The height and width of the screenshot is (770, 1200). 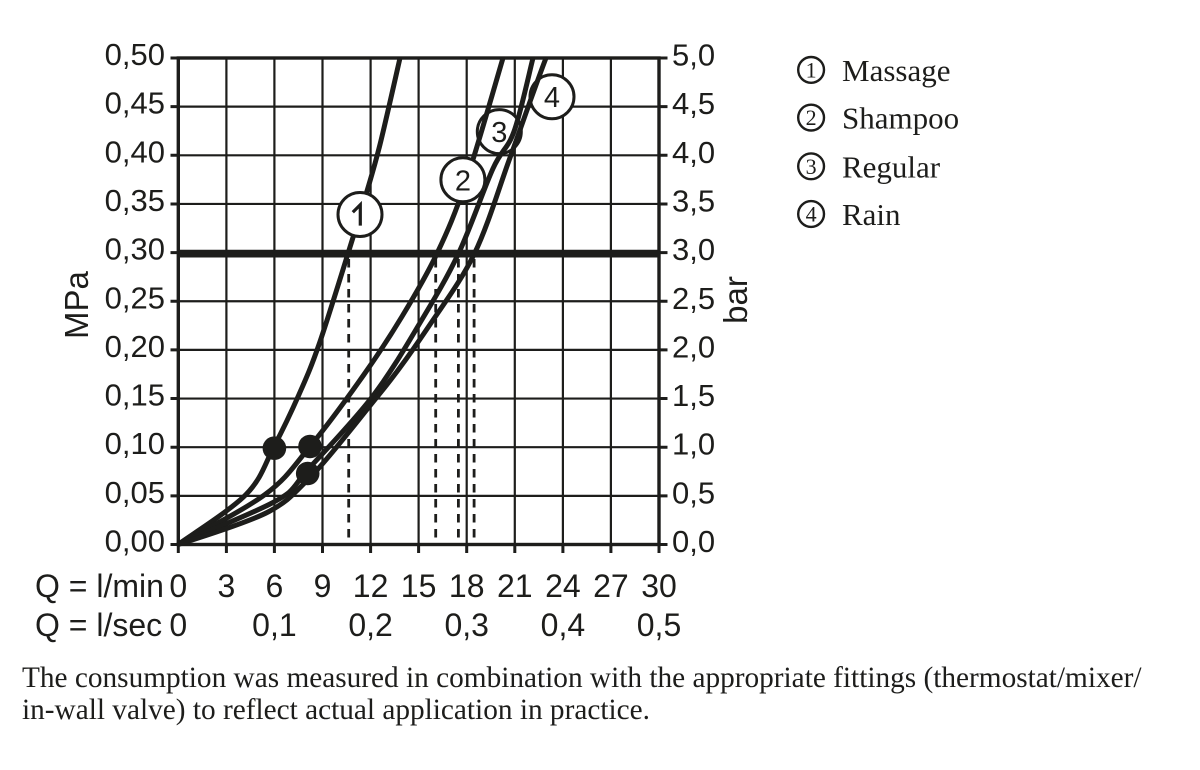 I want to click on svg-text: Rain, so click(x=871, y=214).